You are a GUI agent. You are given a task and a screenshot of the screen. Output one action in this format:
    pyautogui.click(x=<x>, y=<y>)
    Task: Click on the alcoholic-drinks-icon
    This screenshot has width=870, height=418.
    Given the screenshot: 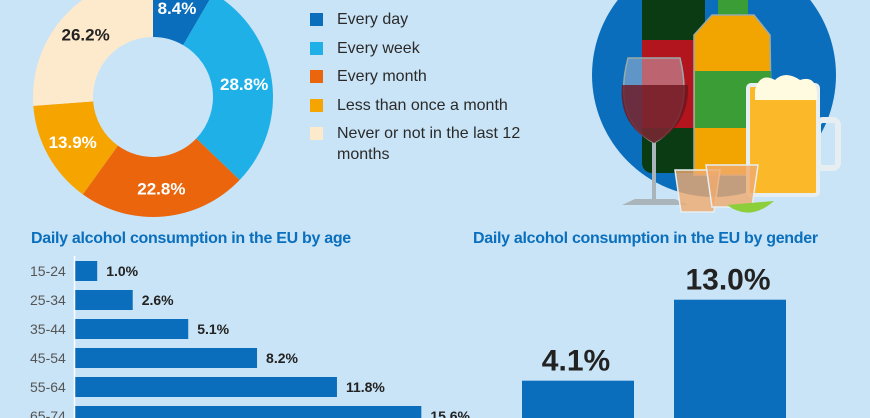 What is the action you would take?
    pyautogui.click(x=716, y=106)
    